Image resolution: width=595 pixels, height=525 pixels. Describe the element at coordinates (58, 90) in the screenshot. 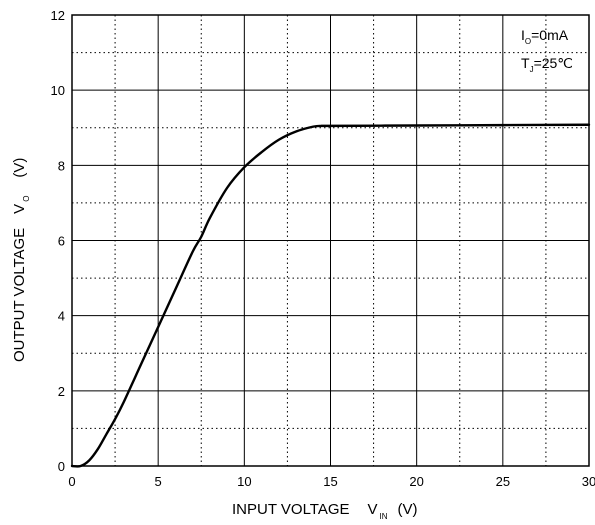

I see `y-tick-label: 10` at that location.